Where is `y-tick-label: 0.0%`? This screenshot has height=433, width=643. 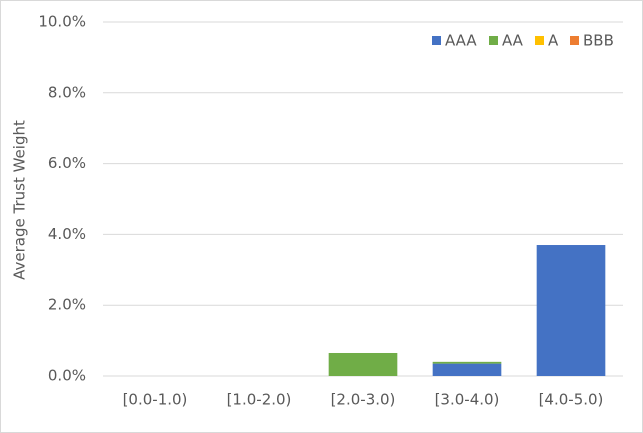
y-tick-label: 0.0% is located at coordinates (67, 376).